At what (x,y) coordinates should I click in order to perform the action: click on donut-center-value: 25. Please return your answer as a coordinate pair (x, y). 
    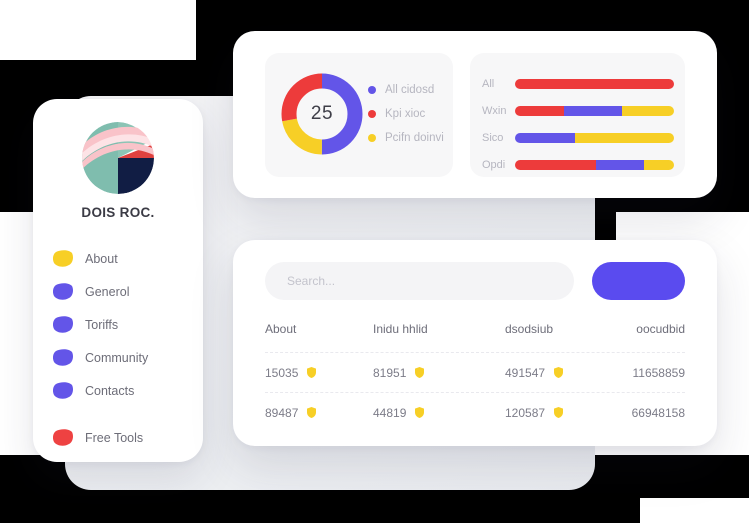
    Looking at the image, I should click on (322, 113).